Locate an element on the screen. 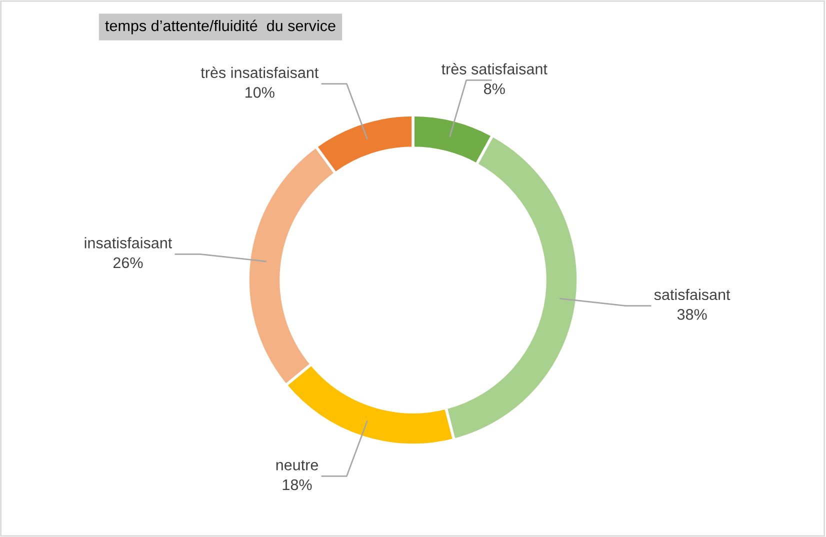  data-label: 26% is located at coordinates (128, 262).